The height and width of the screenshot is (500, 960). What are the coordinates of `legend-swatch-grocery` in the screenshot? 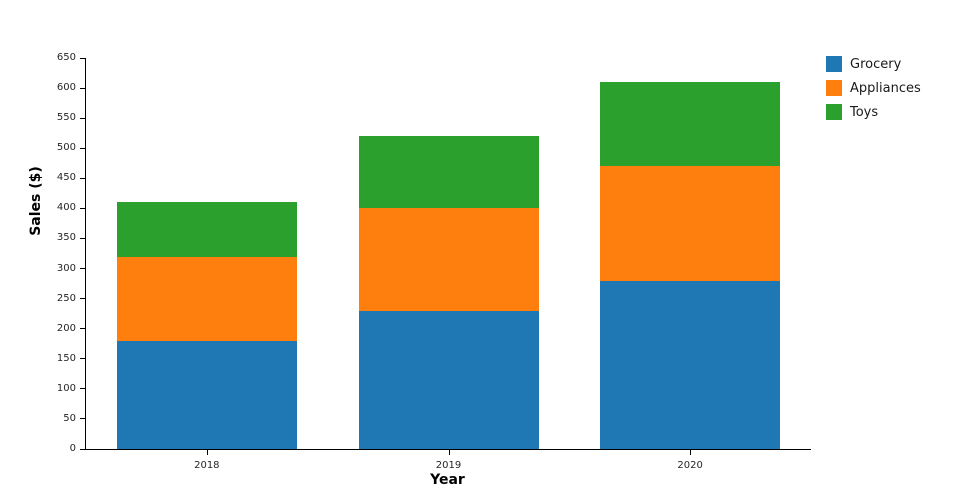 It's located at (834, 64).